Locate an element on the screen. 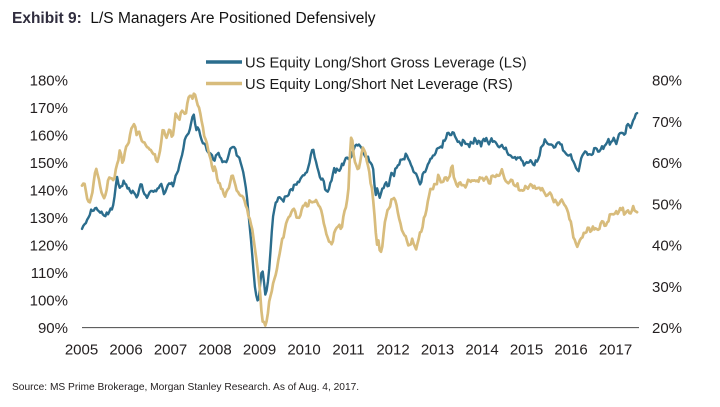 This screenshot has width=720, height=407. svg-text: 2009 is located at coordinates (259, 350).